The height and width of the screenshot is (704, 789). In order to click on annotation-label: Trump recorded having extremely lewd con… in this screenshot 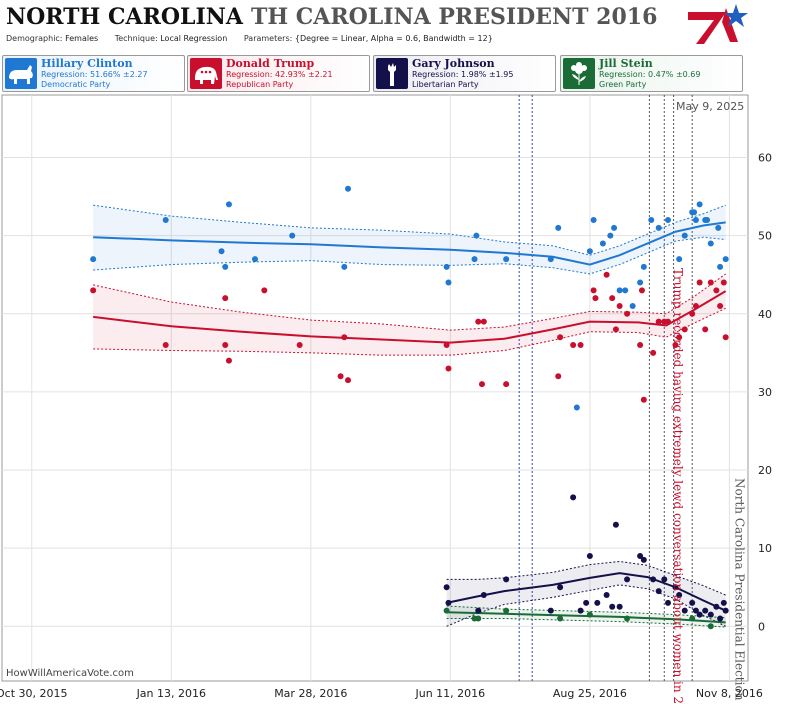, I will do `click(678, 486)`.